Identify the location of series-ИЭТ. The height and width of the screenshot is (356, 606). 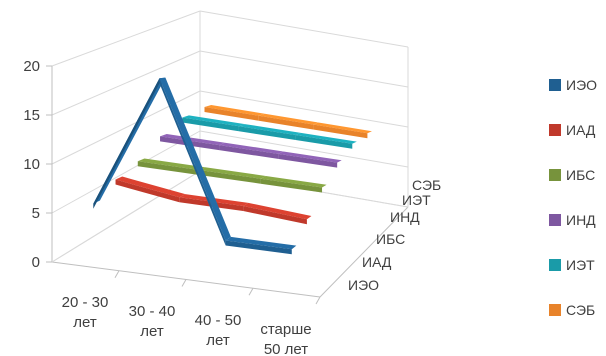
(269, 132).